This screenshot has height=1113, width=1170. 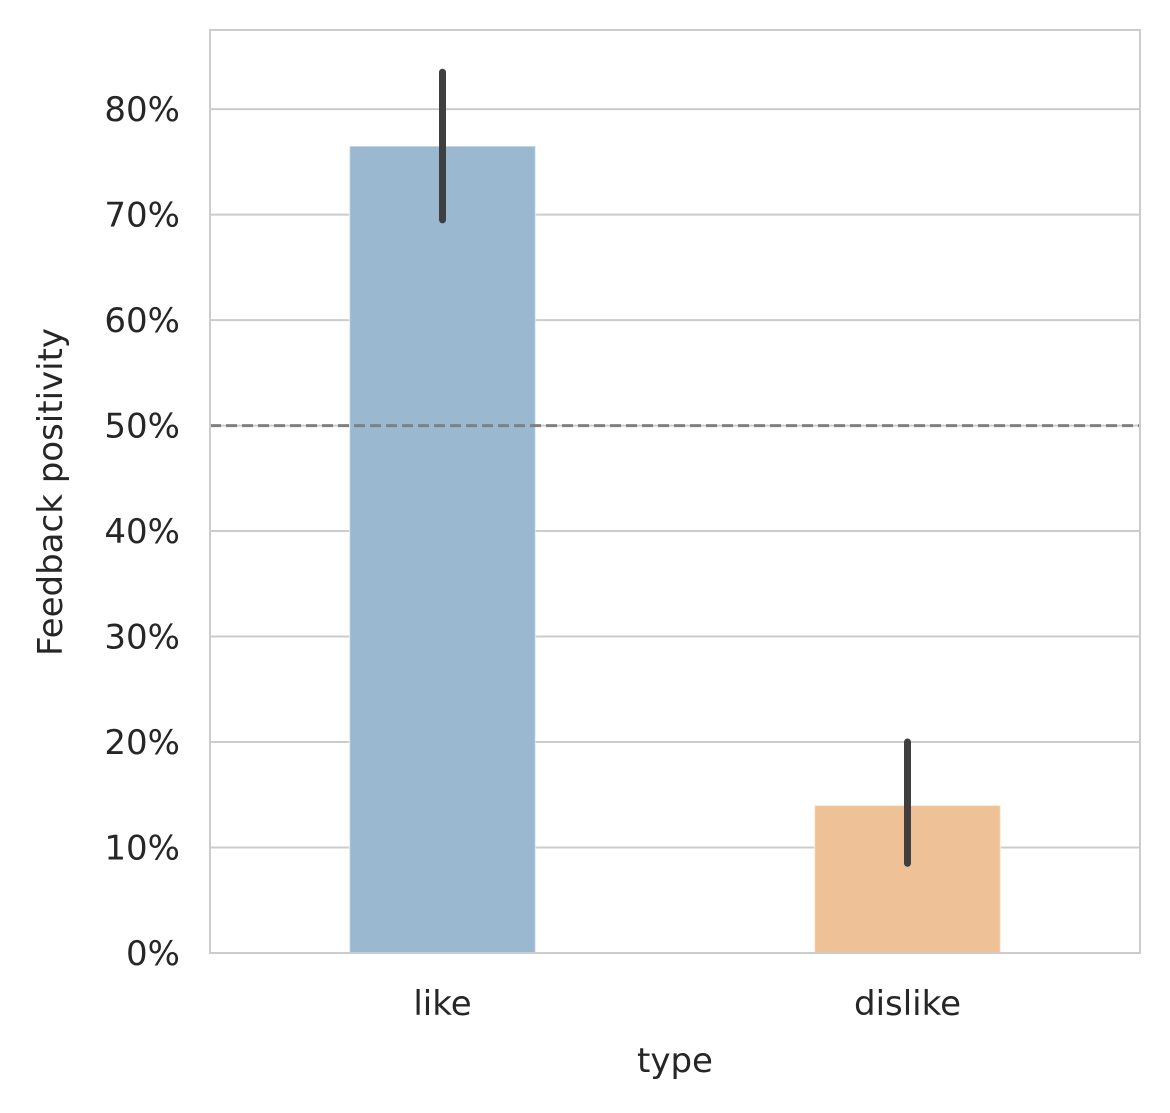 What do you see at coordinates (51, 492) in the screenshot?
I see `y-axis-title: Feedback positivity` at bounding box center [51, 492].